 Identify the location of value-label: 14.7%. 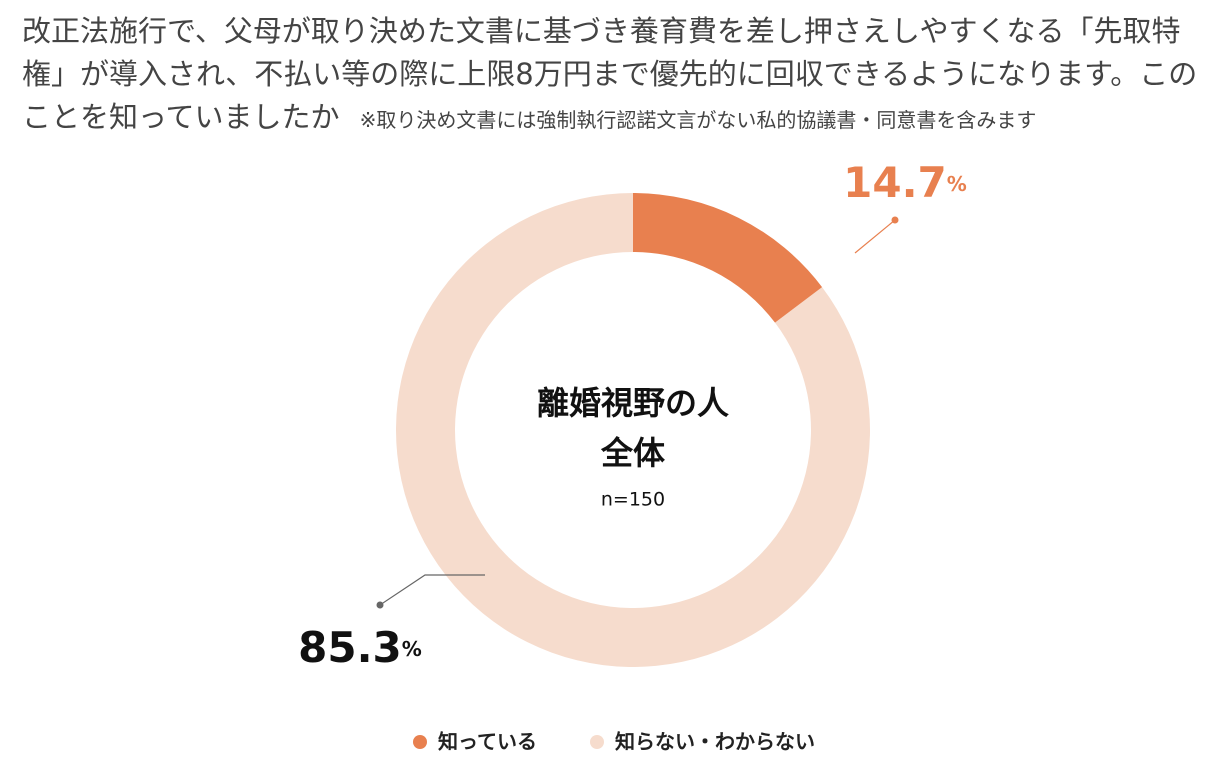
(905, 182).